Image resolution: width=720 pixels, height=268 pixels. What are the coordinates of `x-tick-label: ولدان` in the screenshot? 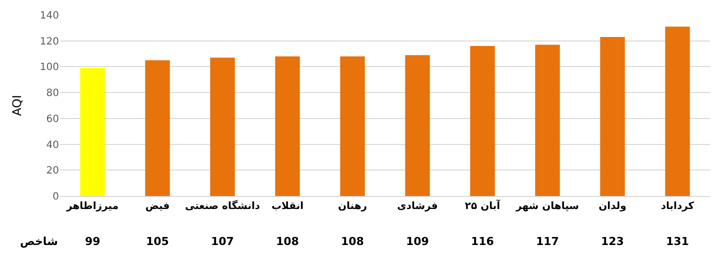 It's located at (612, 206).